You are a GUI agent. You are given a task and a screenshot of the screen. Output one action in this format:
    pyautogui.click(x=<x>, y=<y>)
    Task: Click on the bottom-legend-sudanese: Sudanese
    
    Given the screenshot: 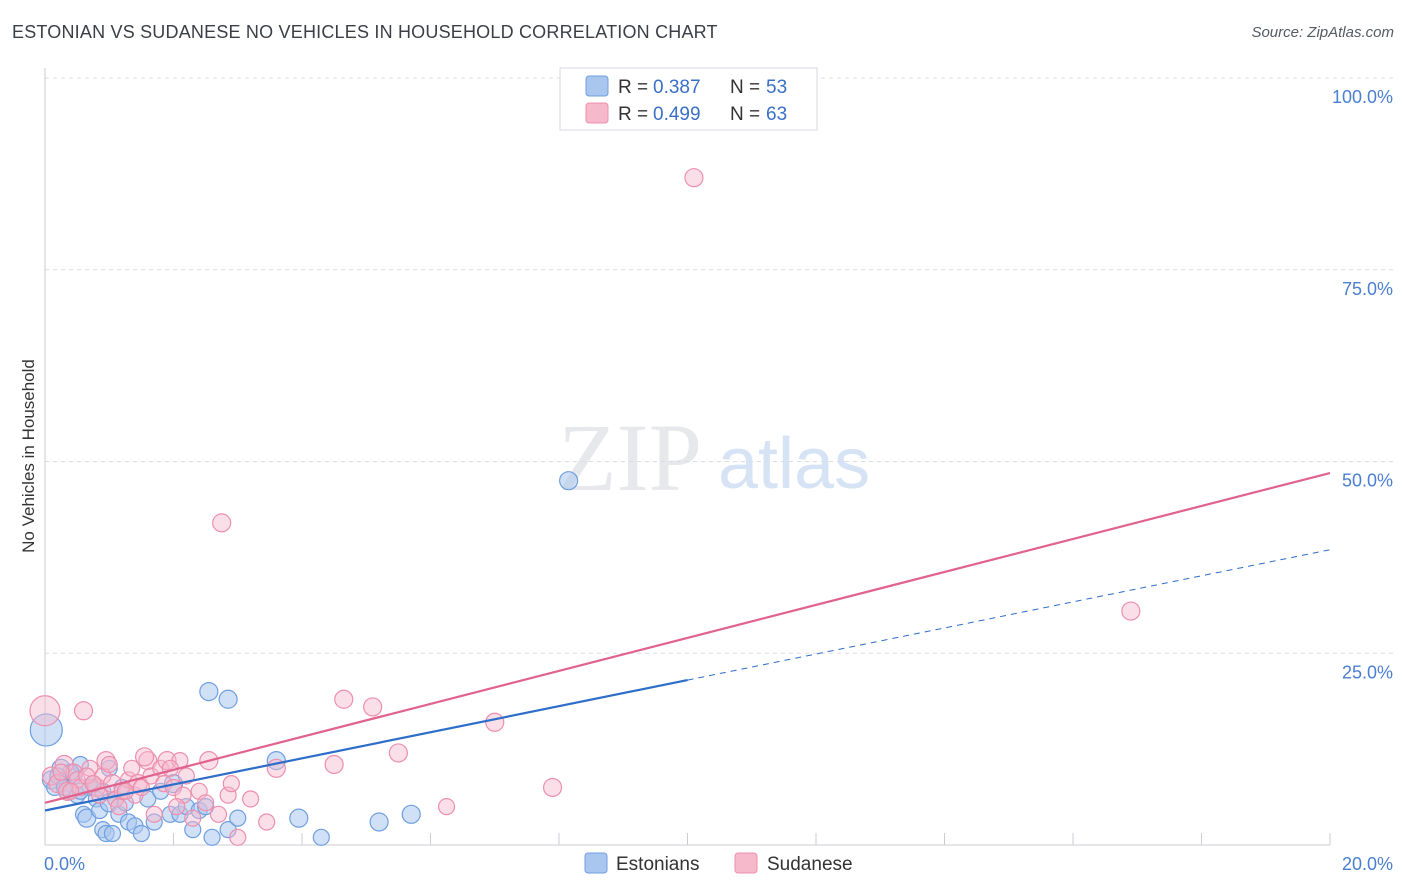 What is the action you would take?
    pyautogui.click(x=810, y=864)
    